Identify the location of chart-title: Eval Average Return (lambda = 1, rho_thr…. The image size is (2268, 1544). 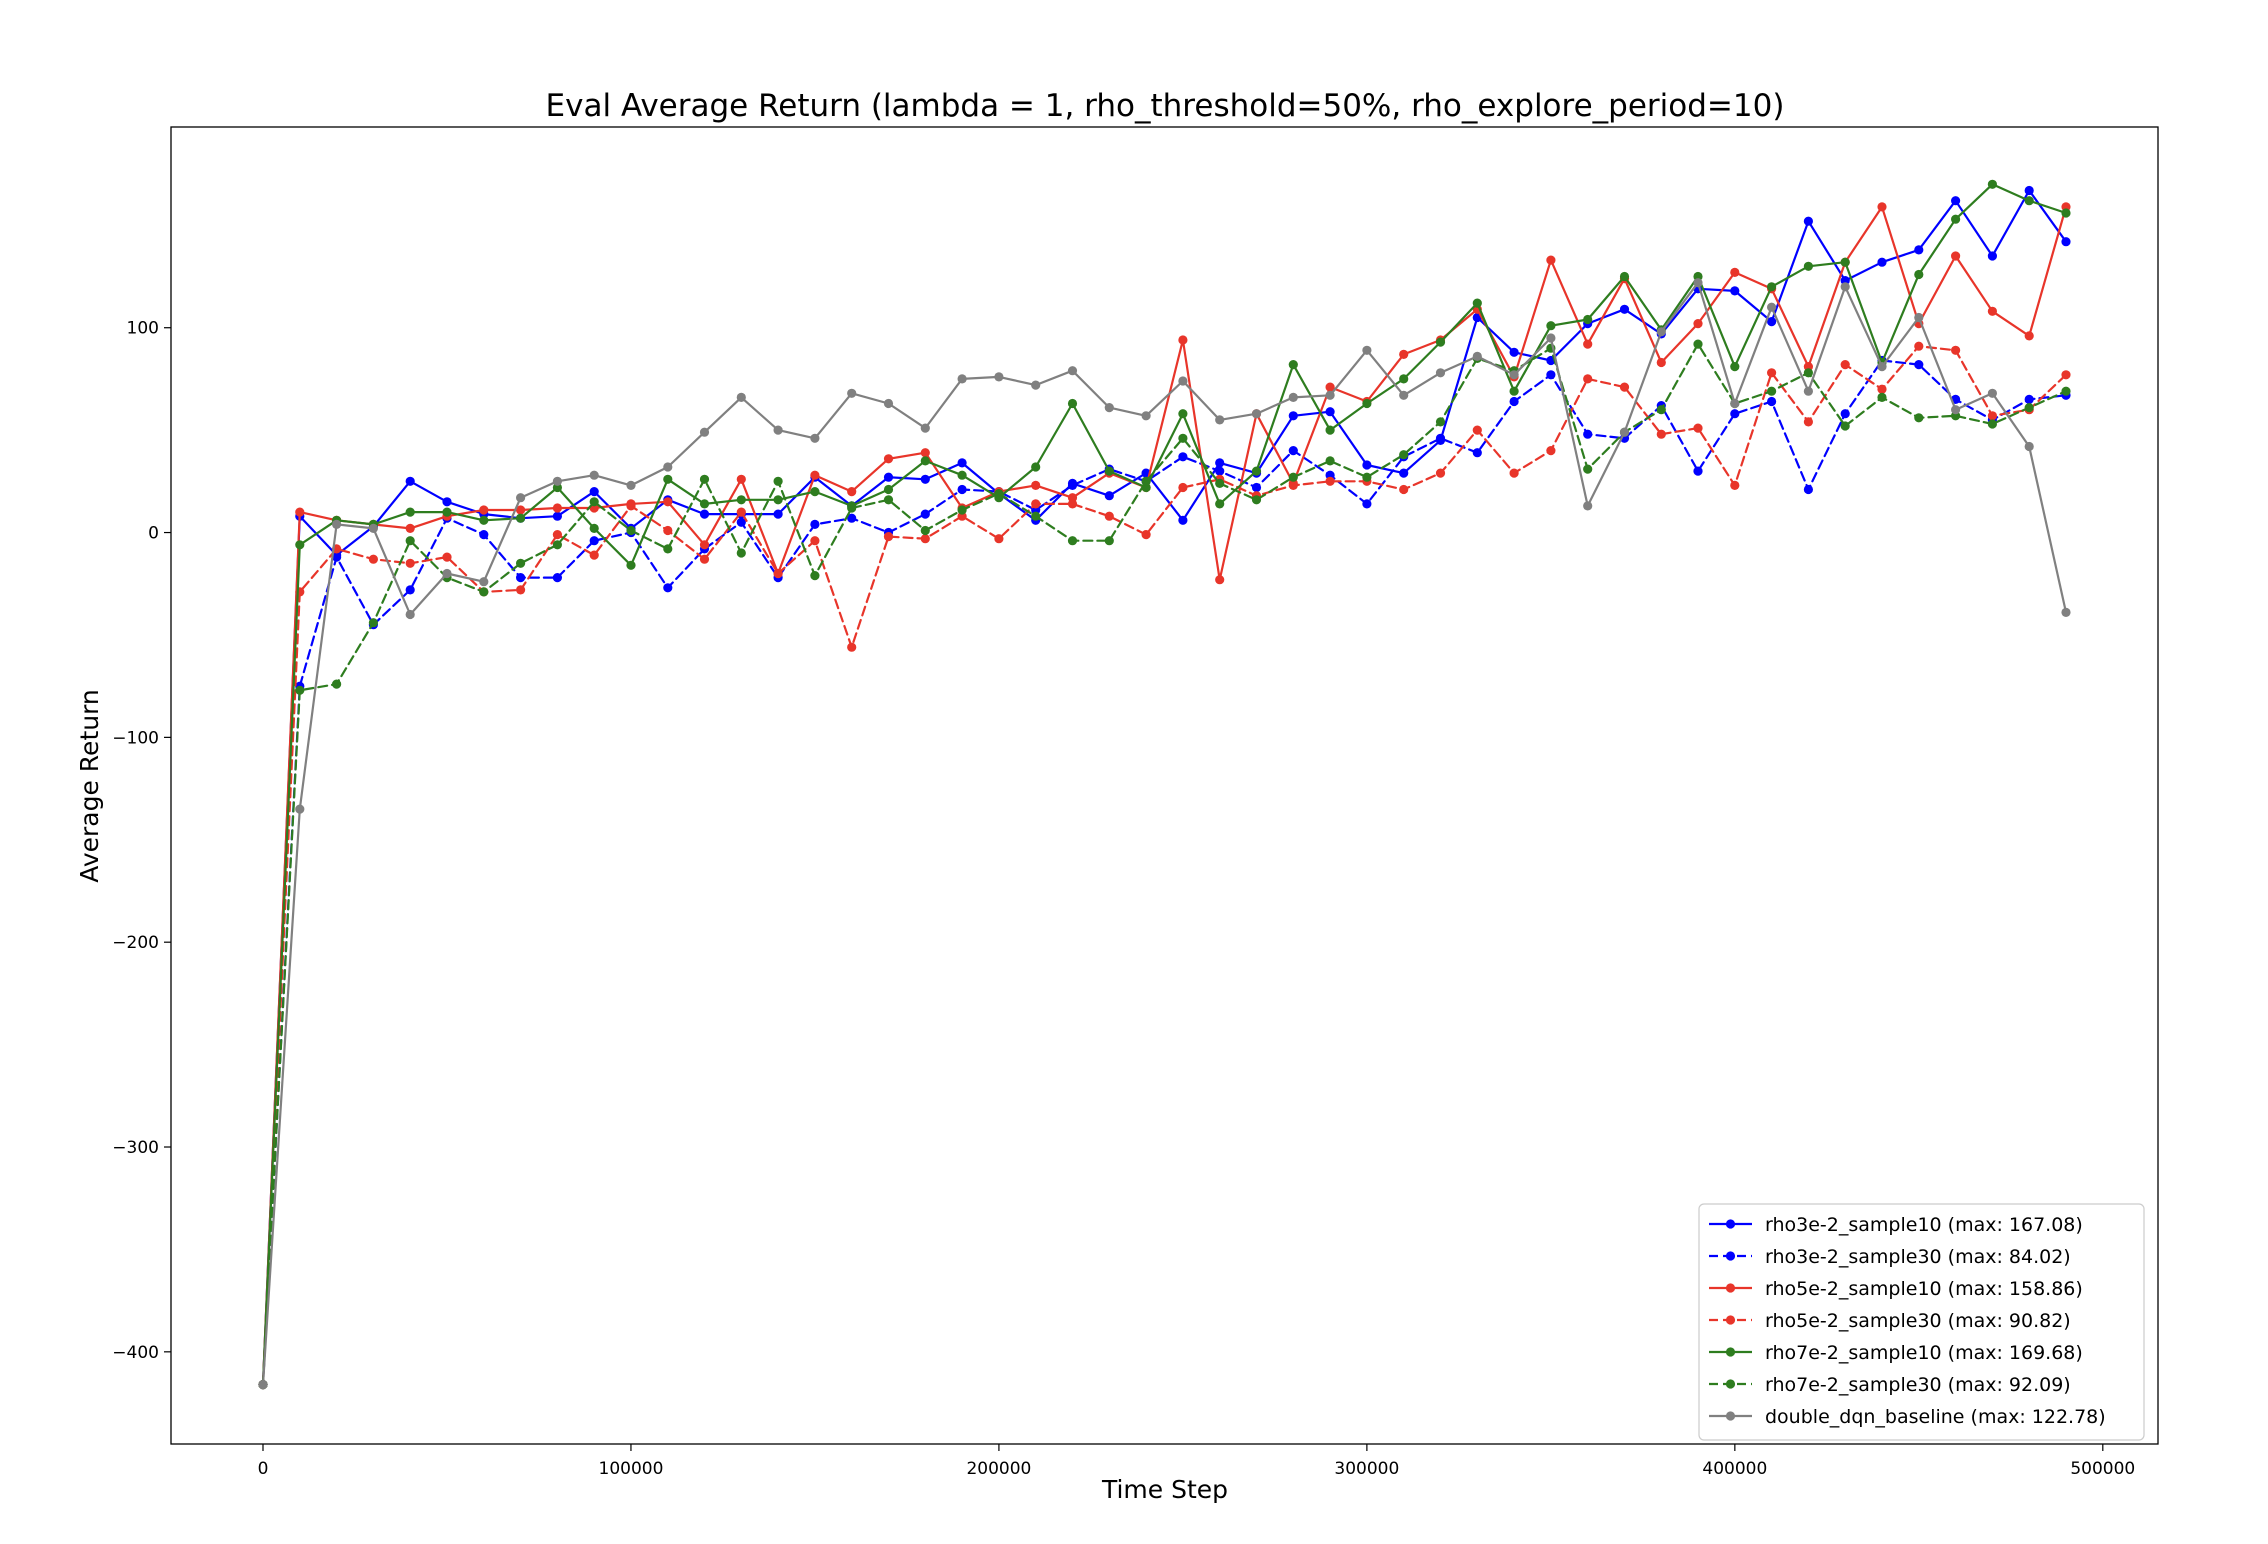
(1165, 106).